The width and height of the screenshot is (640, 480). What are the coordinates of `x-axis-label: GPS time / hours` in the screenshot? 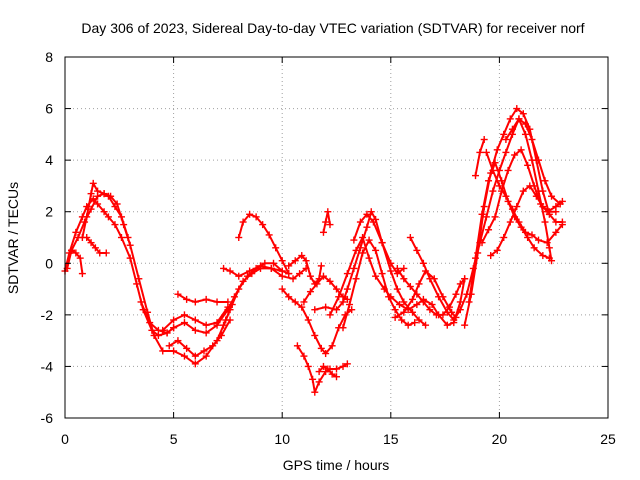 It's located at (336, 465).